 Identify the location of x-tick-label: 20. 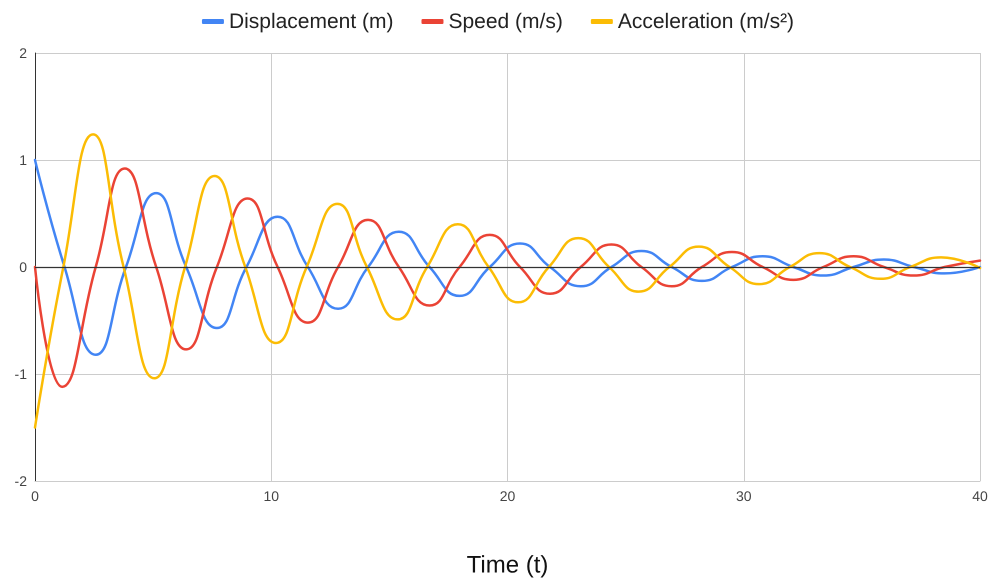
(508, 496).